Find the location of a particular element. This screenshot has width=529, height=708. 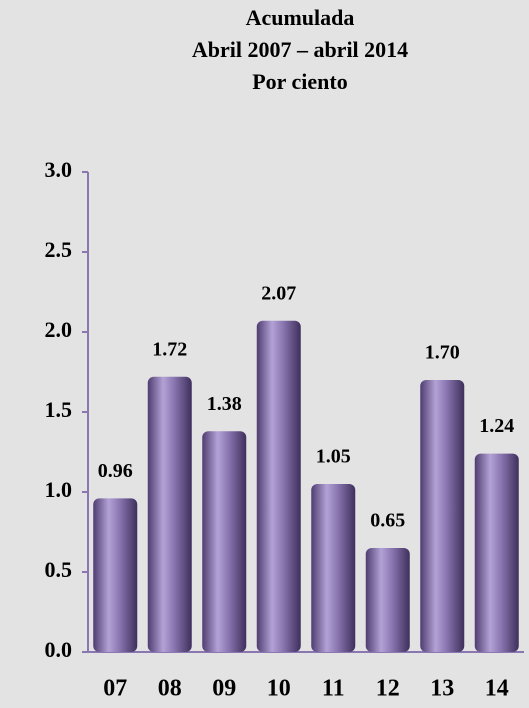

x-tick-label: 08 is located at coordinates (170, 689).